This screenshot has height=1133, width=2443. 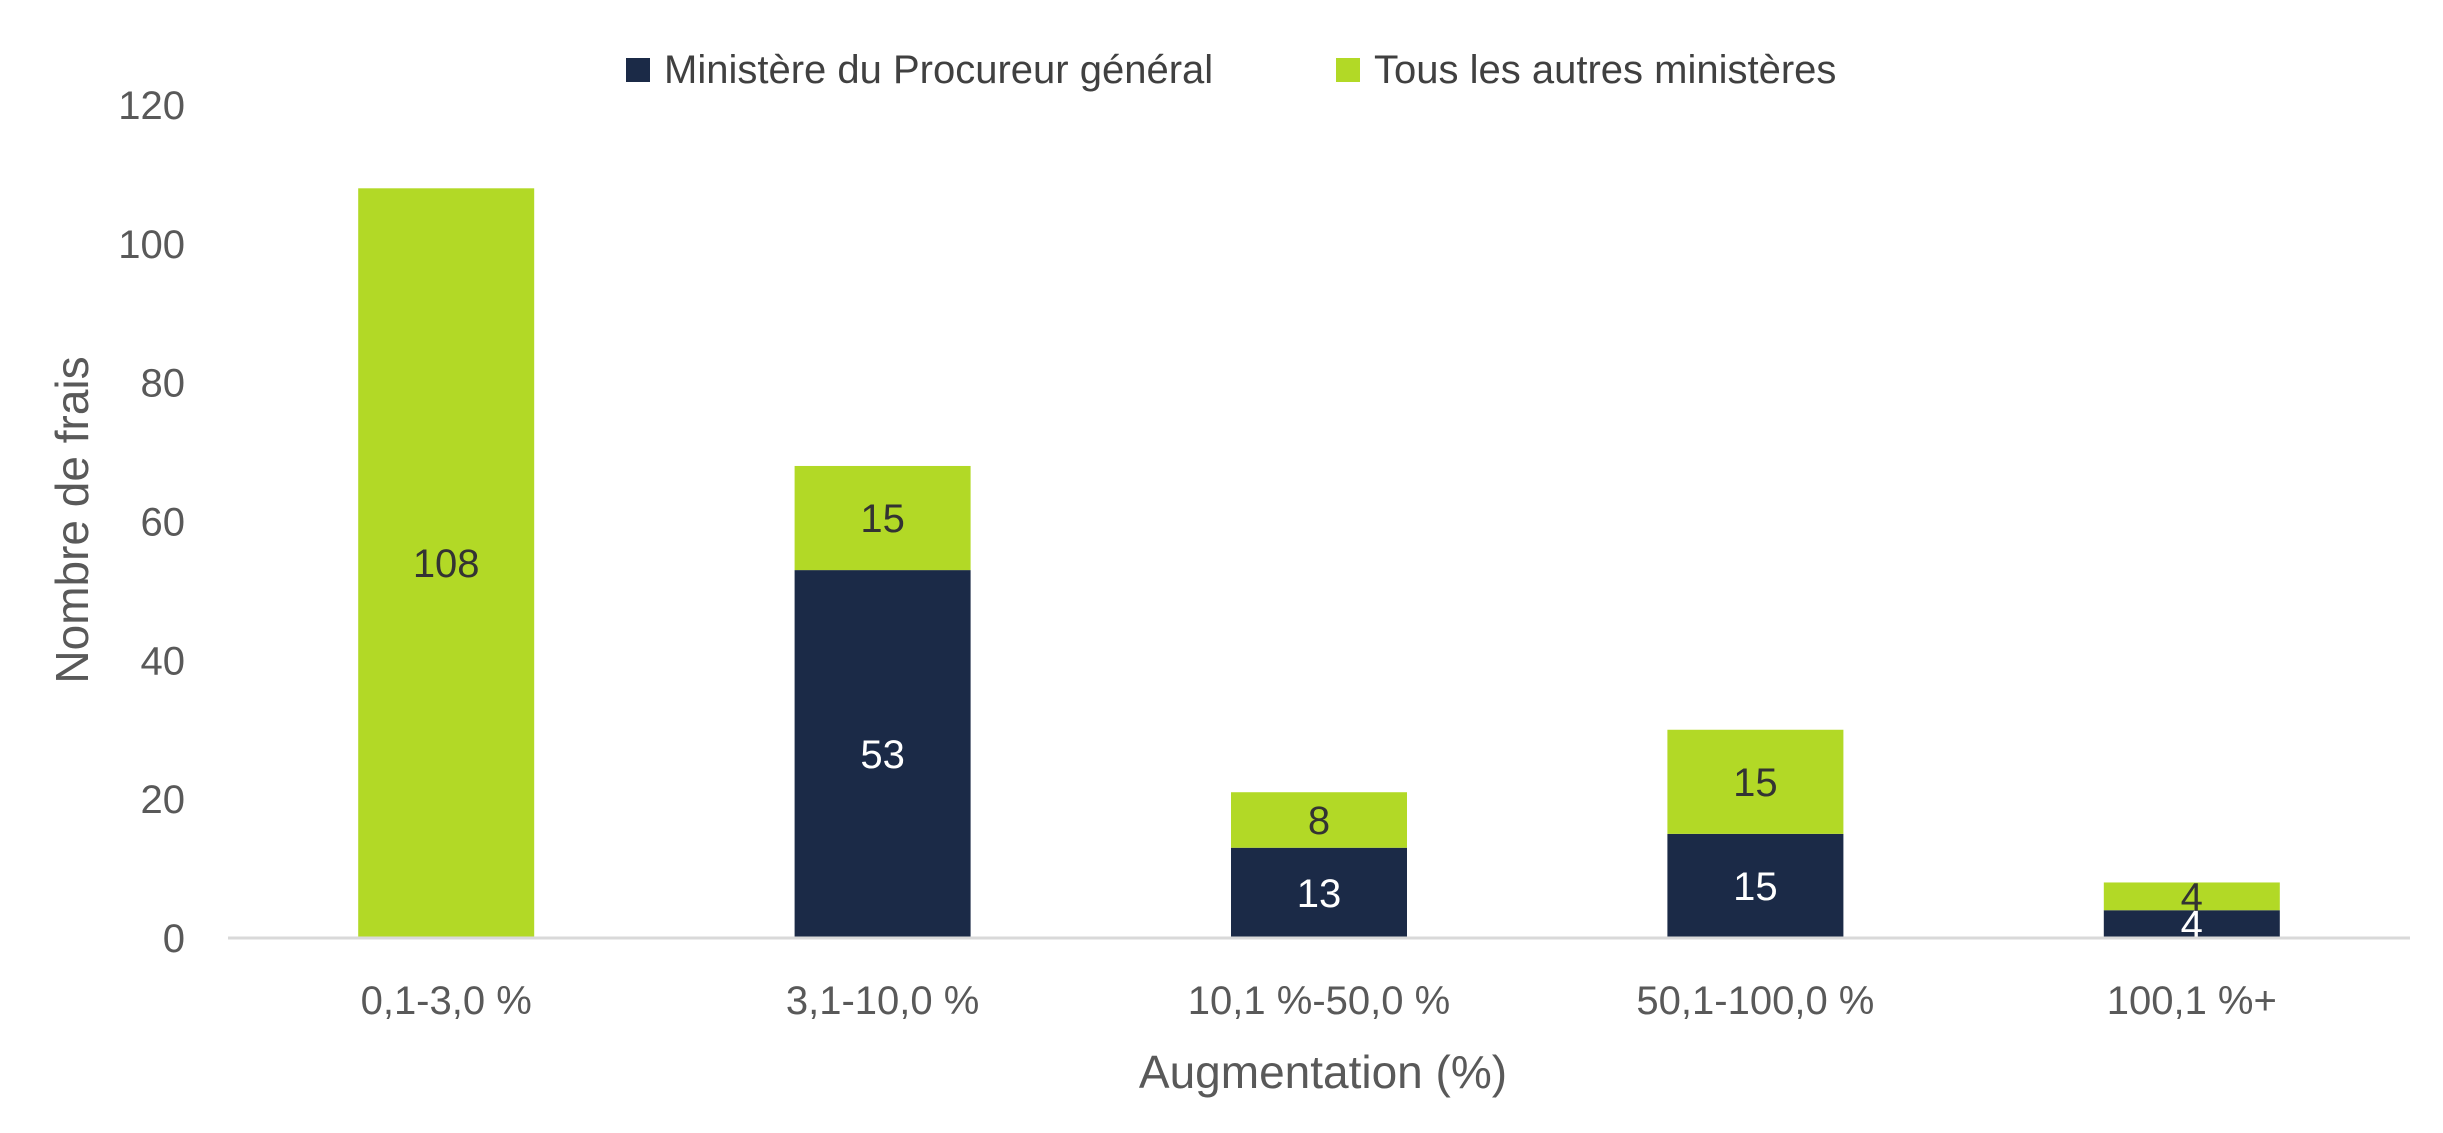 I want to click on y-tick-label: 80, so click(x=163, y=384).